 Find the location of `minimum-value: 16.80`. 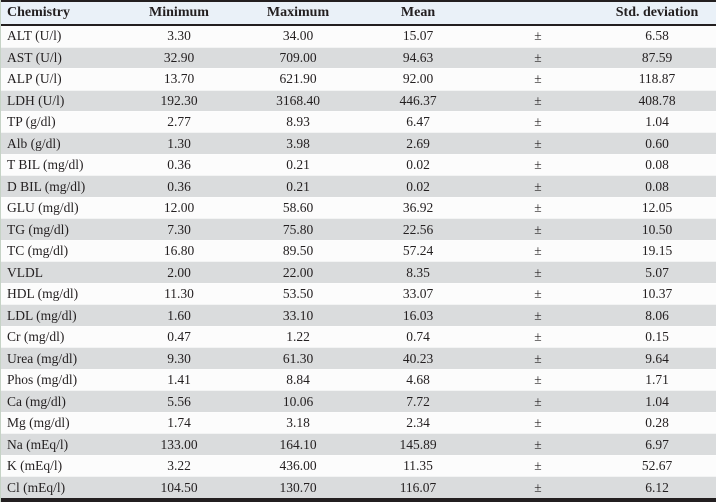

minimum-value: 16.80 is located at coordinates (179, 251).